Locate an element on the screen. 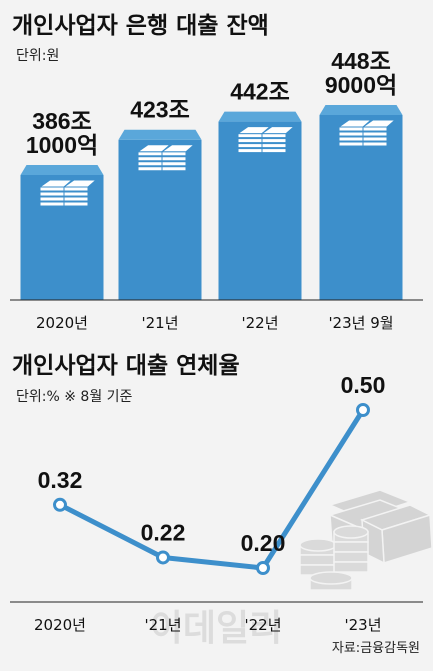 Image resolution: width=433 pixels, height=671 pixels. balance-chart-title: 개인사업자 은행 대출 잔액 is located at coordinates (140, 26).